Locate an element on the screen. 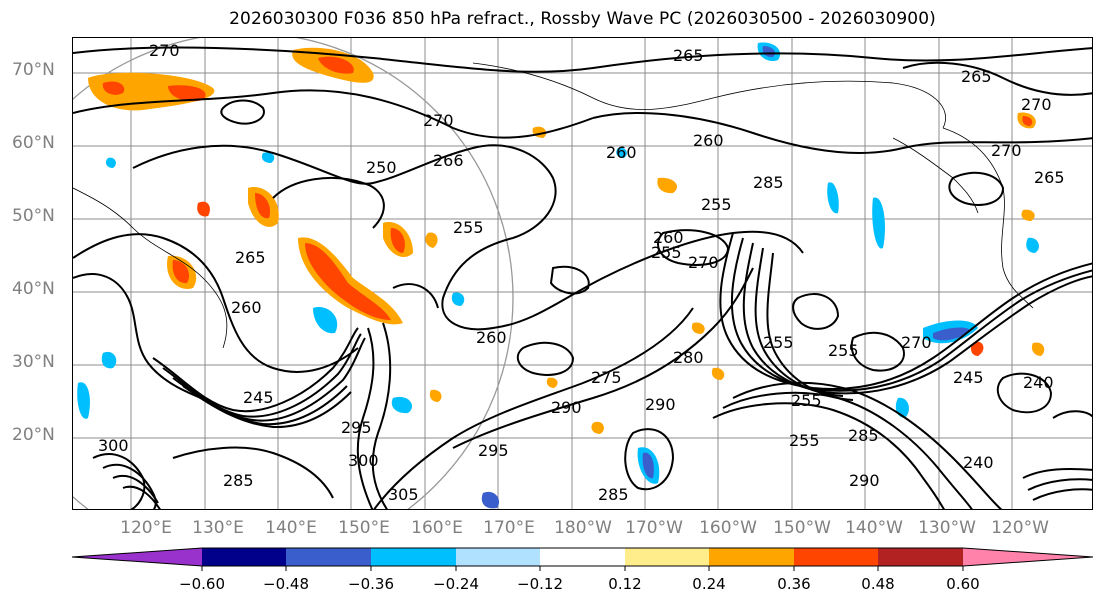  lon-label-170w: 170°W is located at coordinates (654, 528).